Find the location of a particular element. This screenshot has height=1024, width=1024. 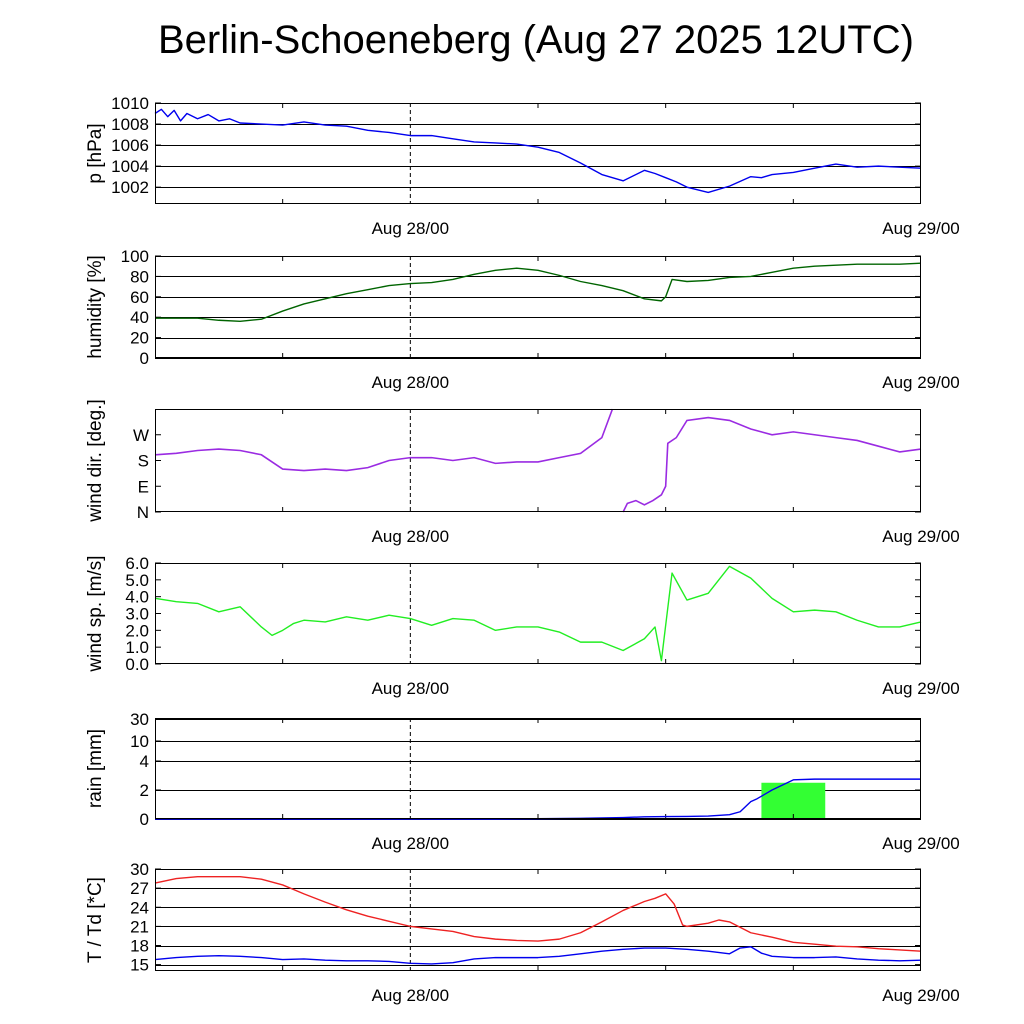

y-tick-label: 27 is located at coordinates (139, 888).